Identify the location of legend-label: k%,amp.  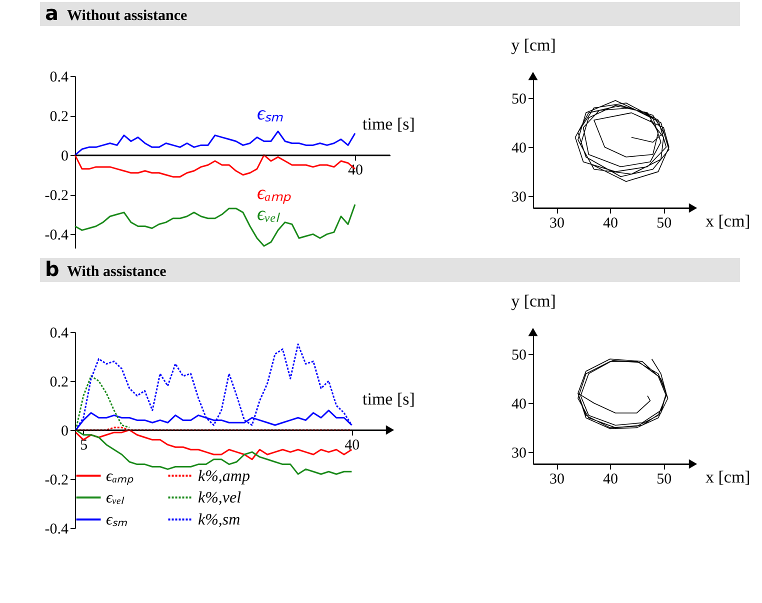
(224, 476).